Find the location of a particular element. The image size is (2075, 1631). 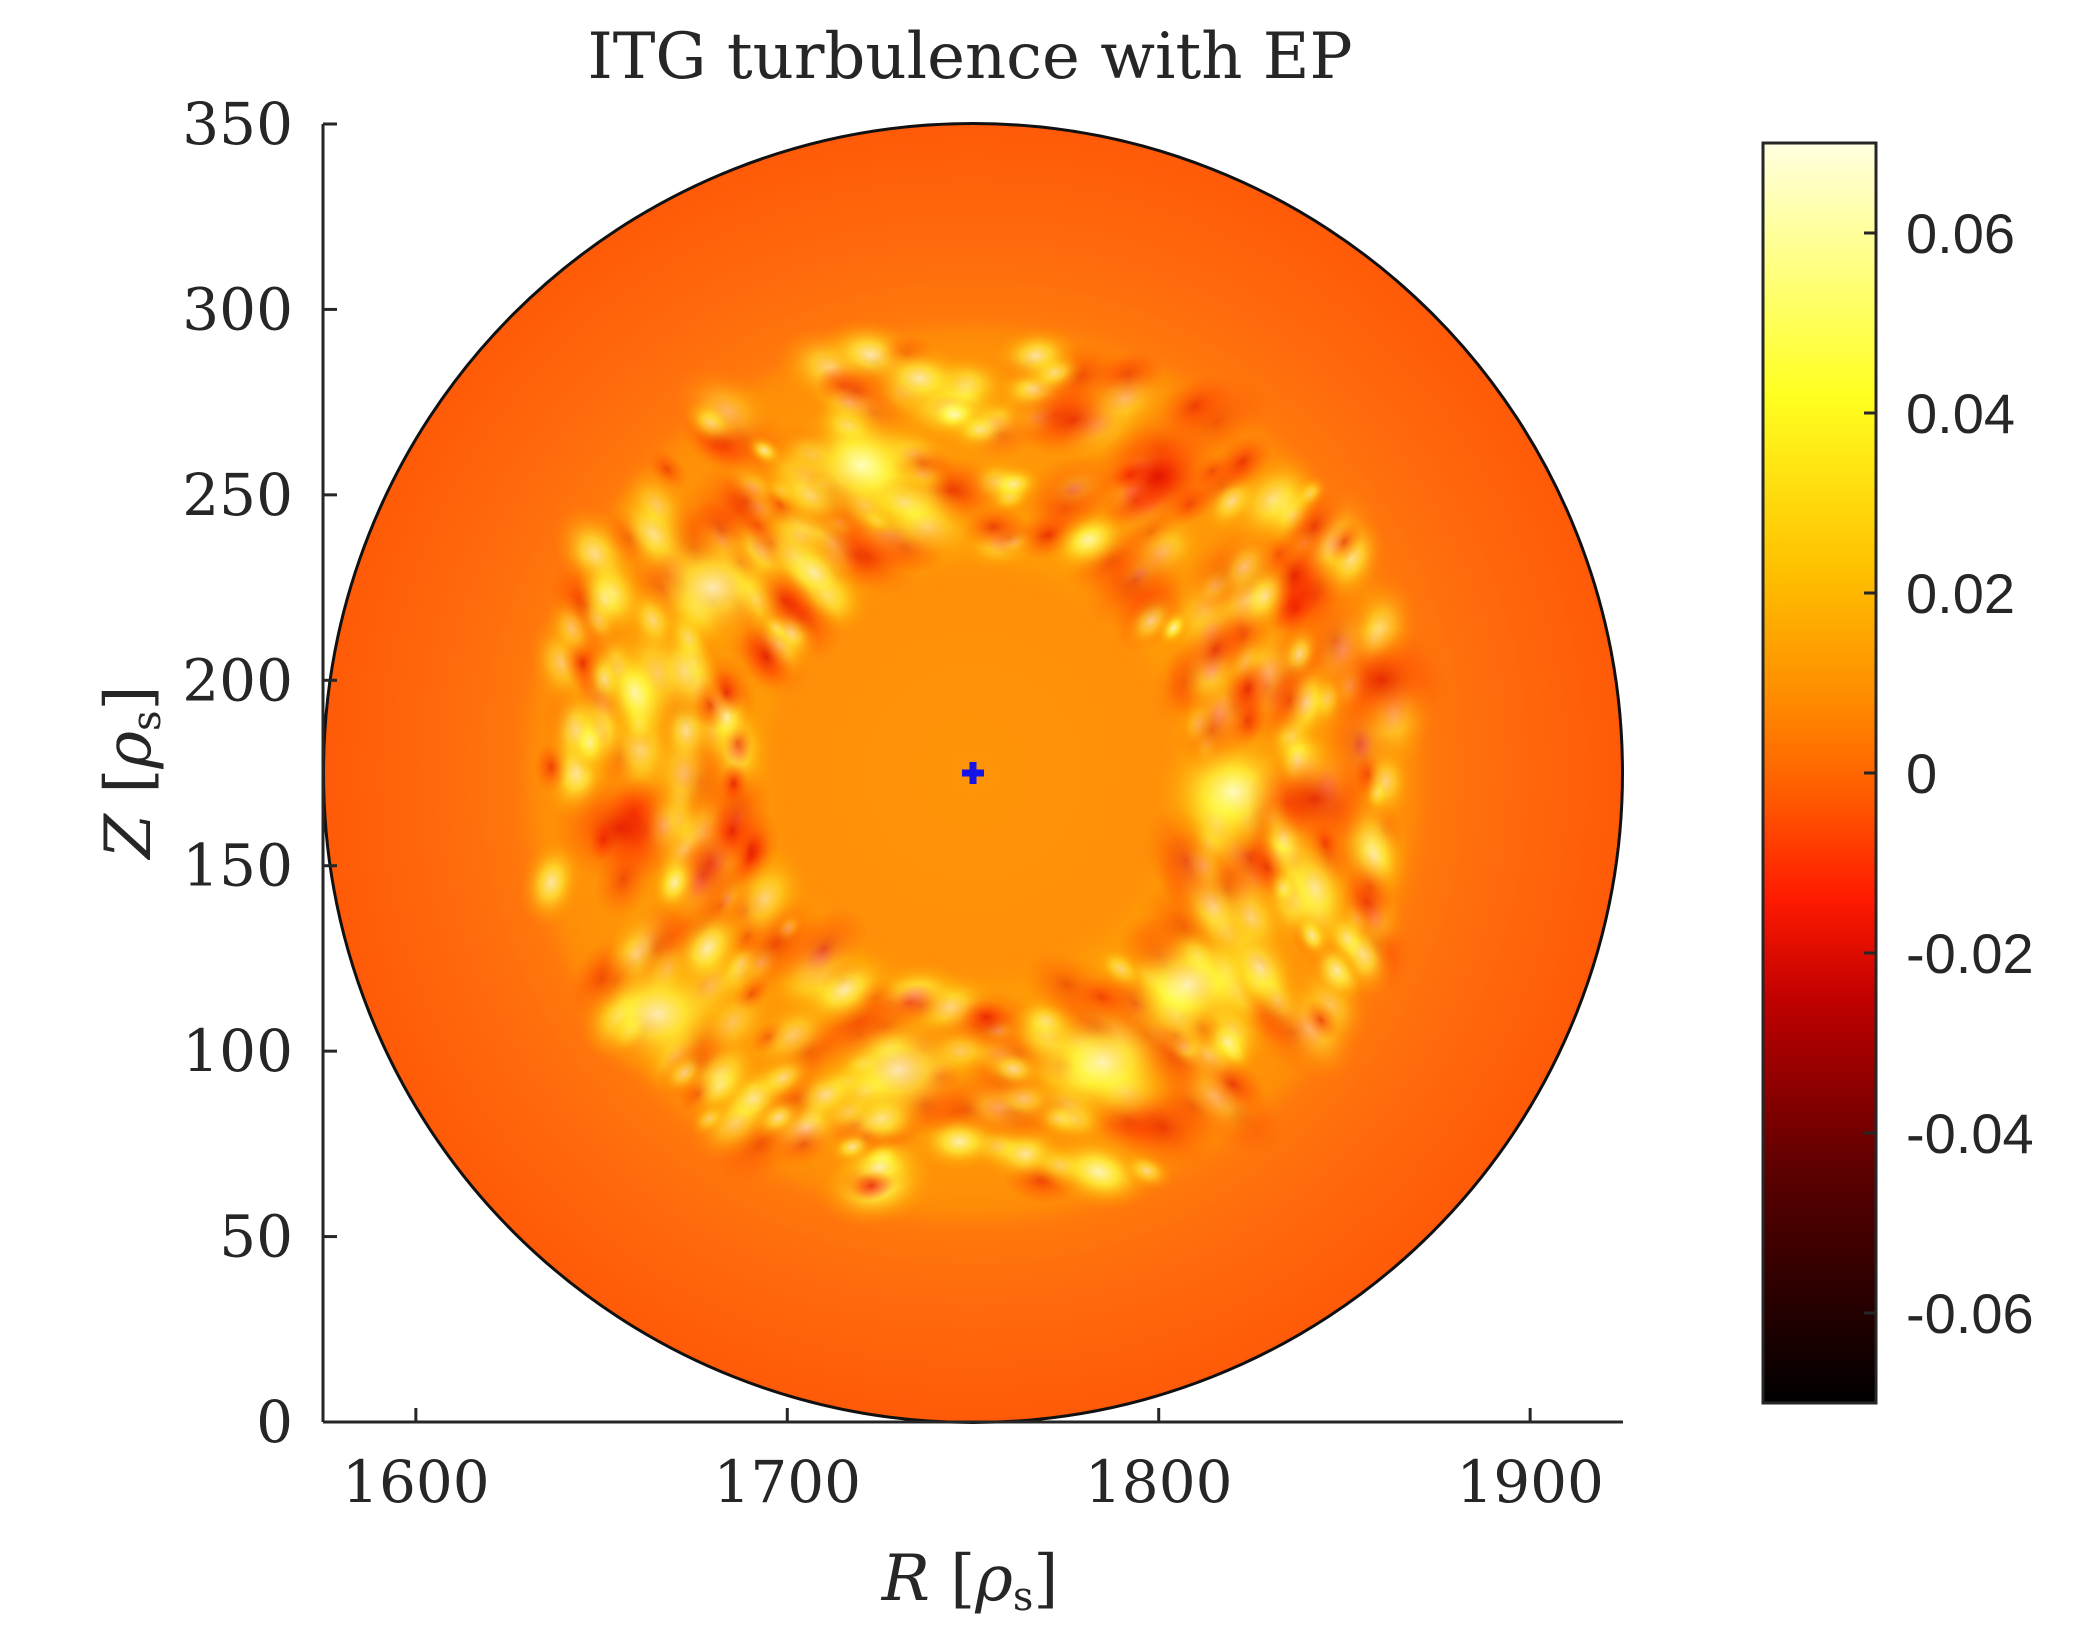

colorbar-ticks: 0.06 0.04 0.02 0 -0.02 -0.04 -0.06 is located at coordinates (1949, 773).